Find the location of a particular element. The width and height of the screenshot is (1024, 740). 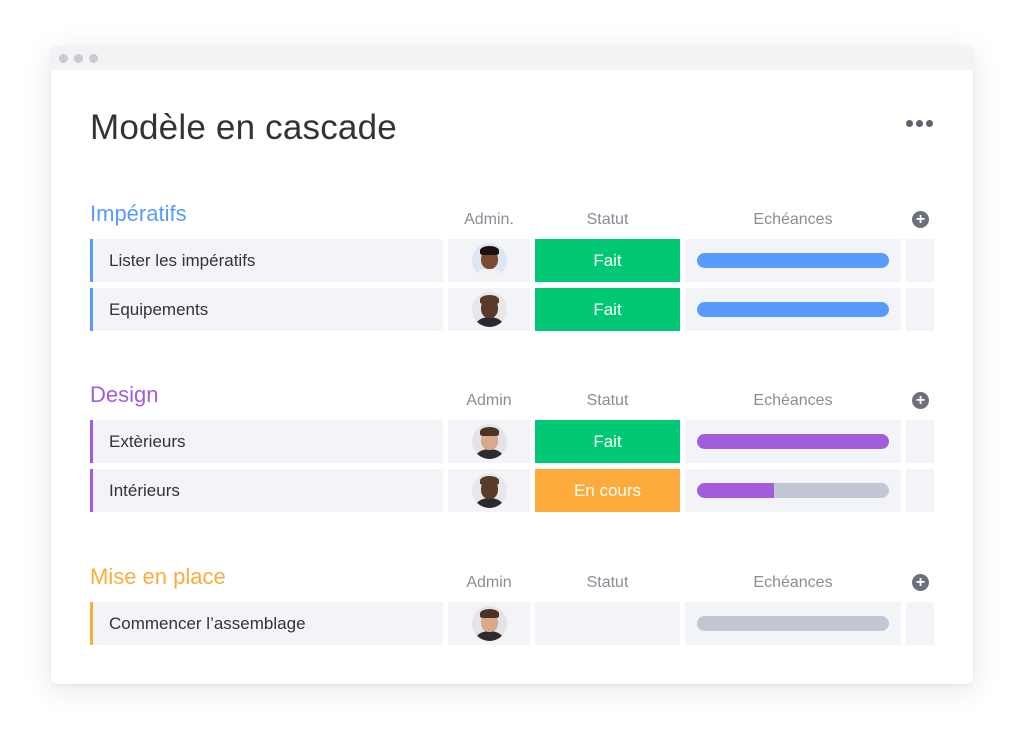

table-row: Lister les impératifs Fait is located at coordinates (512, 260).